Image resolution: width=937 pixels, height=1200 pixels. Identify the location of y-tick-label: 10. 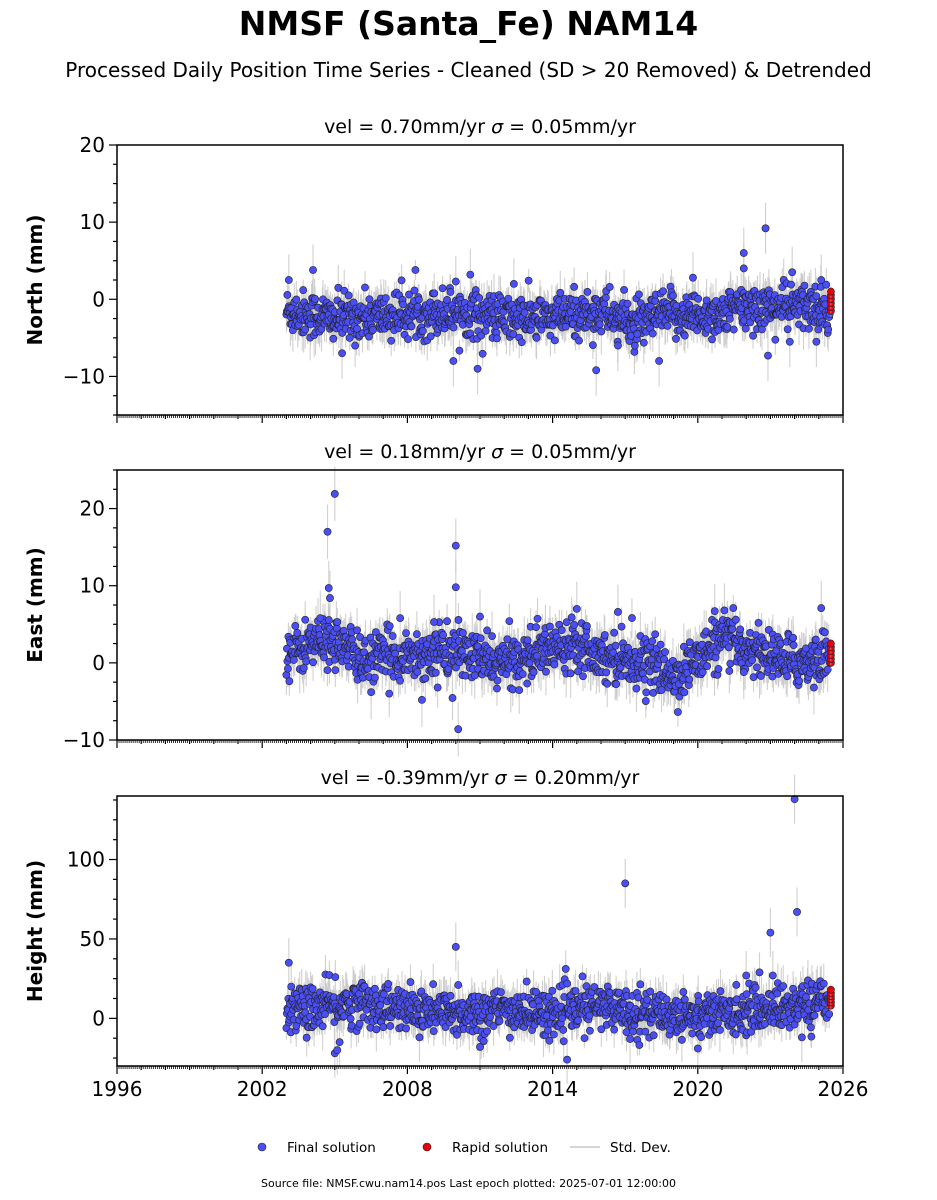
(92, 586).